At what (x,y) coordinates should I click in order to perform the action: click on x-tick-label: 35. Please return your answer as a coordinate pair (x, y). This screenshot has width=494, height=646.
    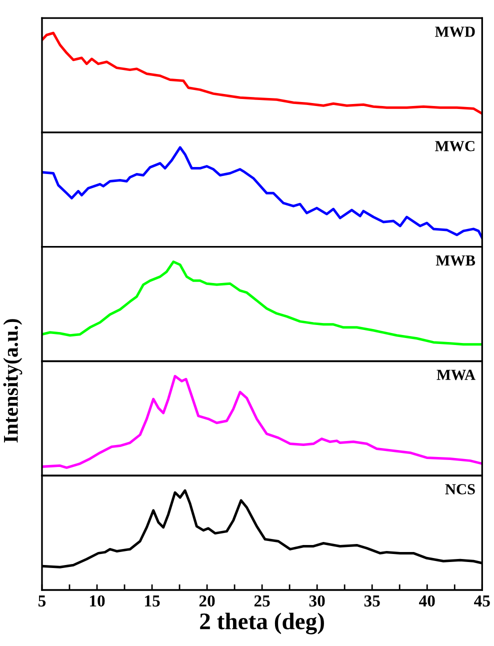
    Looking at the image, I should click on (372, 601).